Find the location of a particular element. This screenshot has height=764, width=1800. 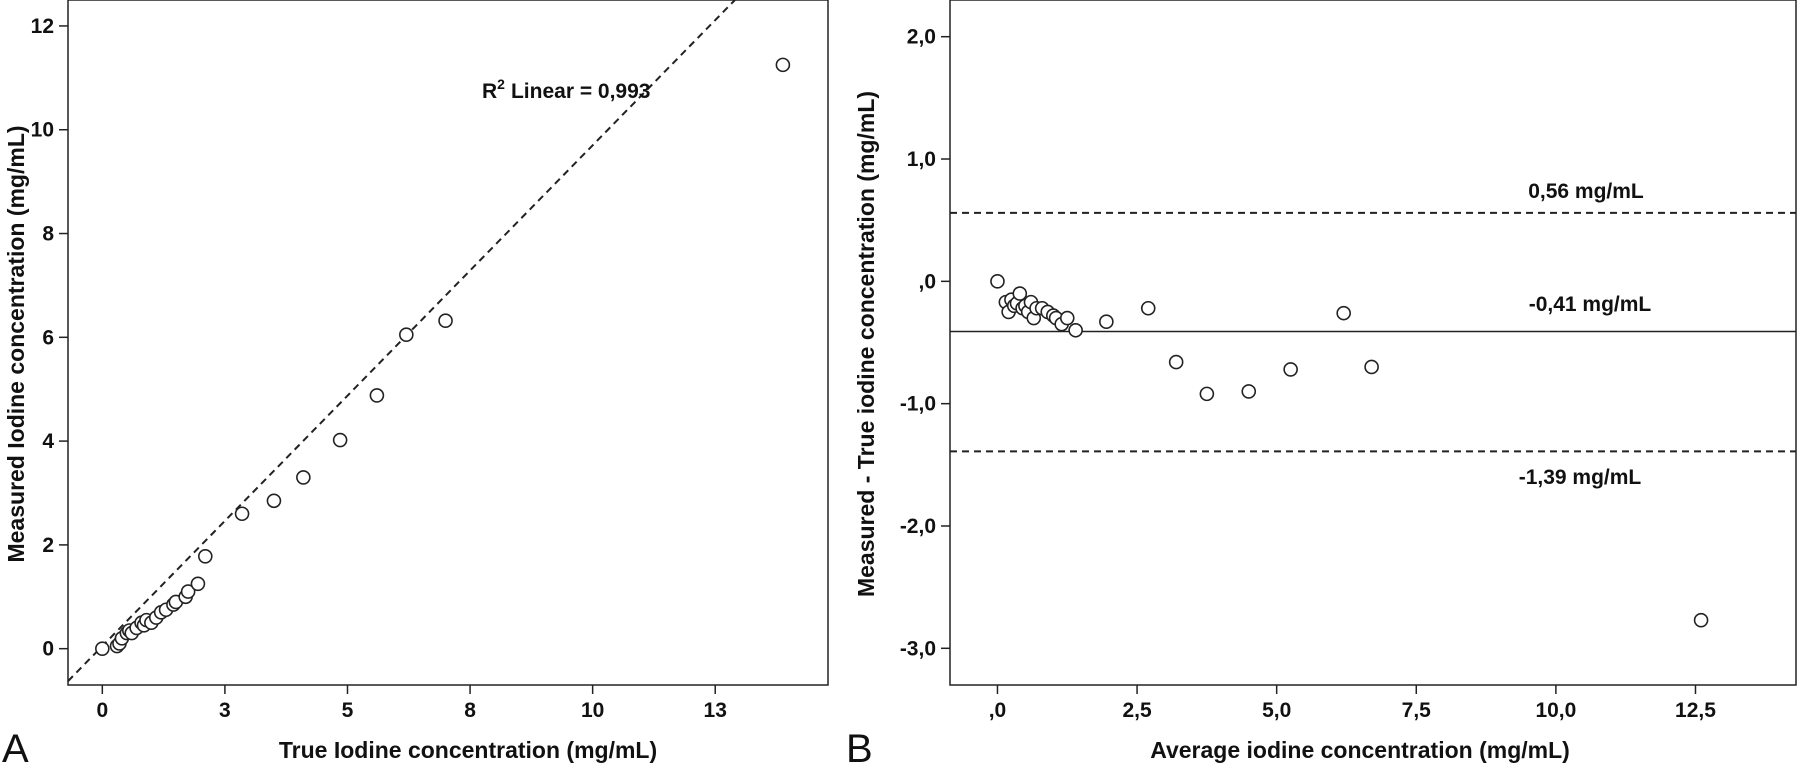

panel-b-x-tick-label: 2,5 is located at coordinates (1137, 710).